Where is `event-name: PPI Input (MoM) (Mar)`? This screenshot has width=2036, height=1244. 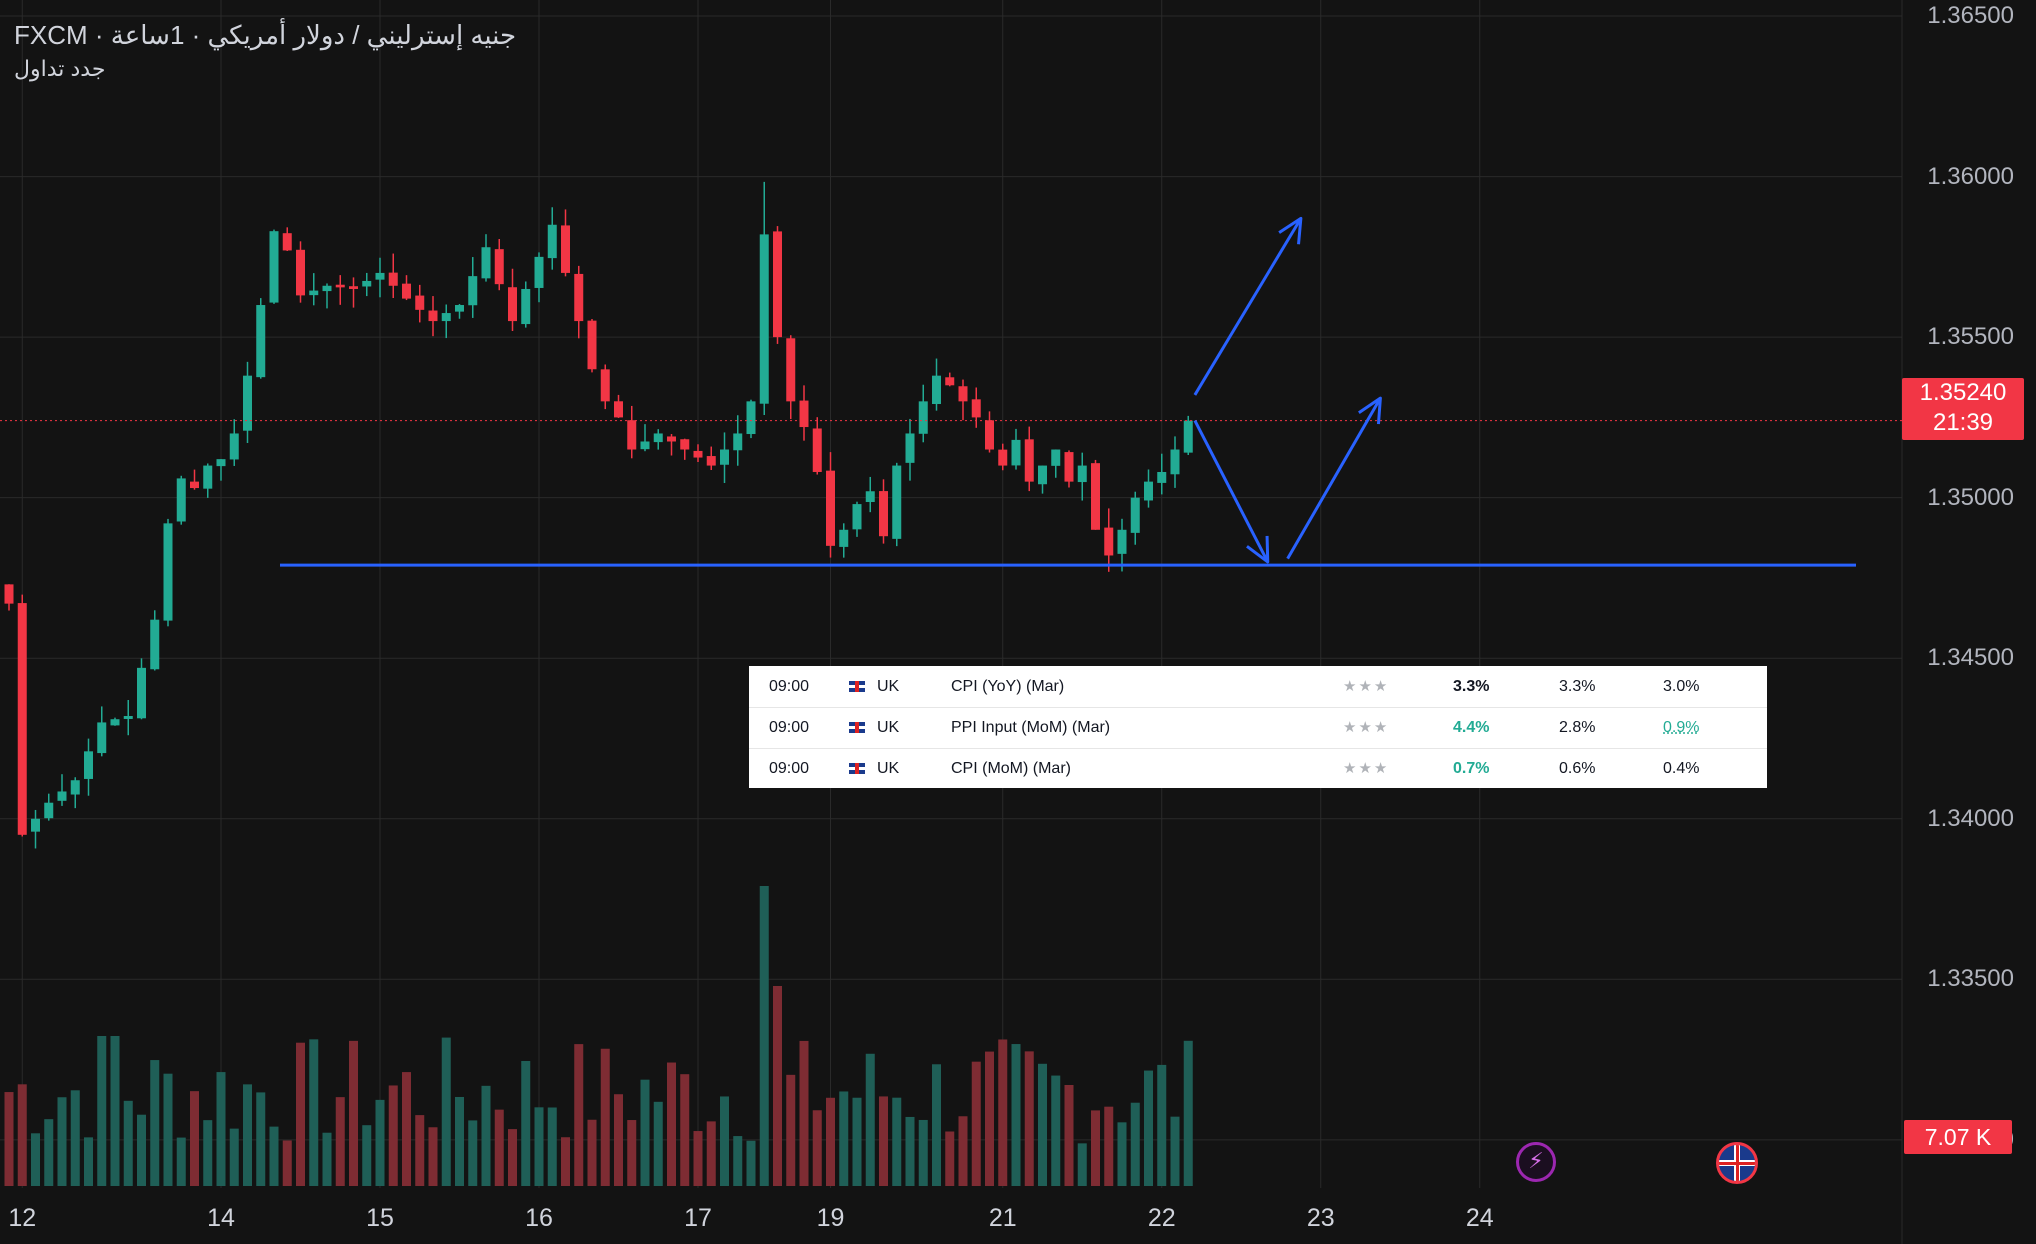
event-name: PPI Input (MoM) (Mar) is located at coordinates (1031, 727).